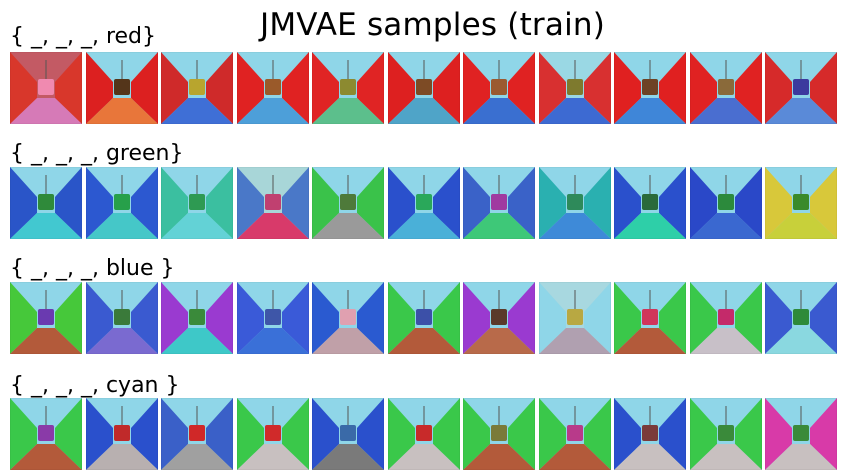  Describe the element at coordinates (92, 268) in the screenshot. I see `row-label-blue: { _, _, _, blue }` at that location.